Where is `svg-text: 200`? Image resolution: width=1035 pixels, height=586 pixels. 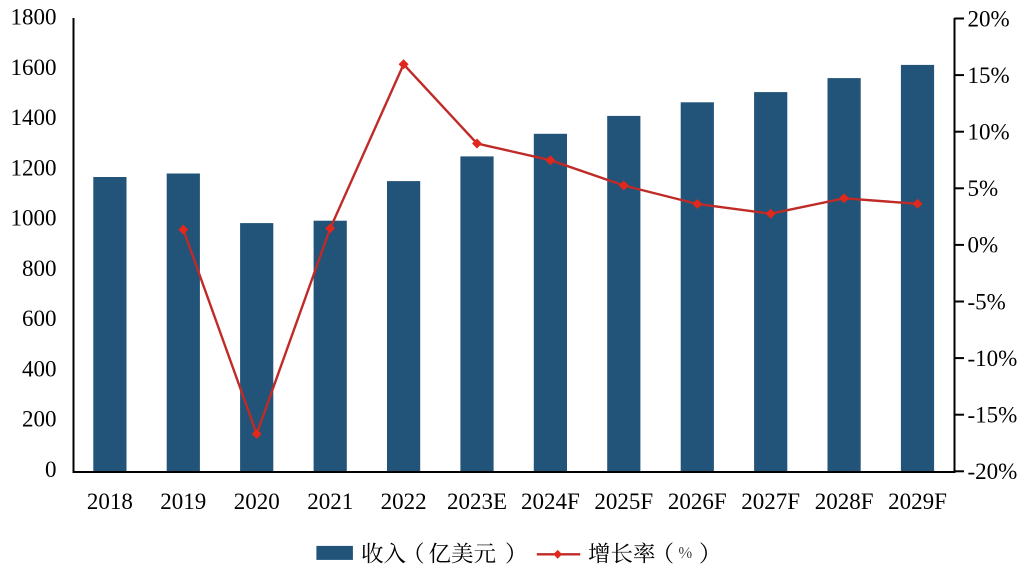 svg-text: 200 is located at coordinates (39, 419).